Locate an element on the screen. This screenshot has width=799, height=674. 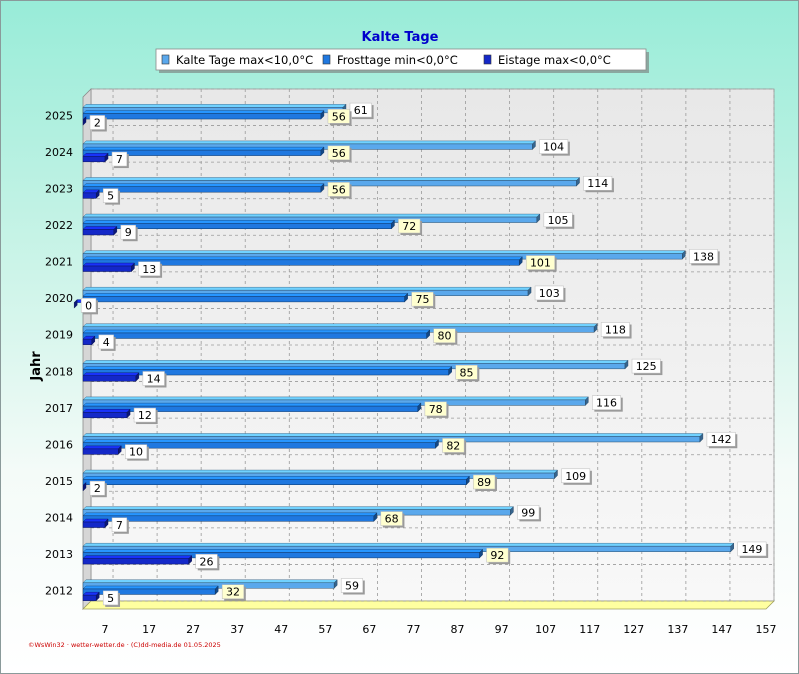
x-tick-label: 57 is located at coordinates (325, 629).